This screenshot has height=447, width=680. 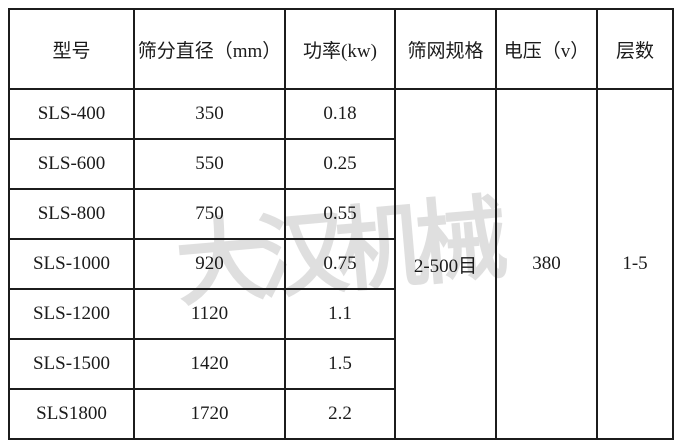 I want to click on cell-power: 1.5, so click(x=340, y=364).